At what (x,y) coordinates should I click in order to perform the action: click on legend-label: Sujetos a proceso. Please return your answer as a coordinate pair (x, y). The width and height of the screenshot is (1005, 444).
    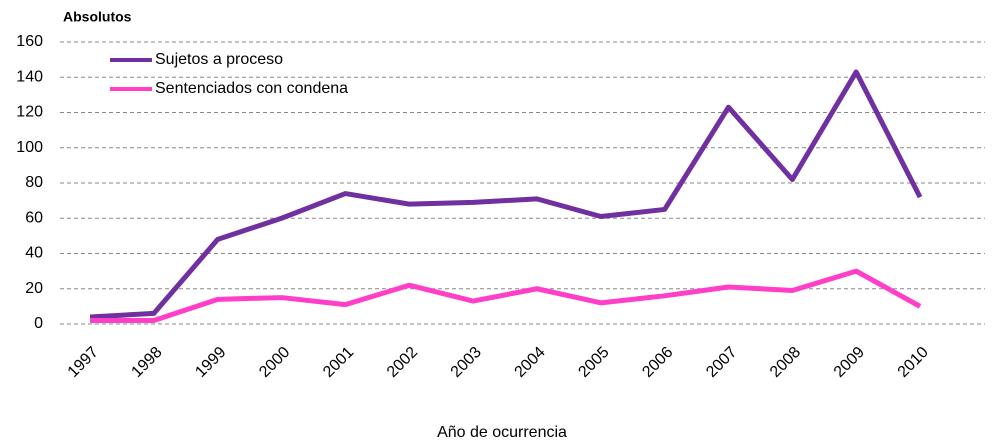
    Looking at the image, I should click on (219, 59).